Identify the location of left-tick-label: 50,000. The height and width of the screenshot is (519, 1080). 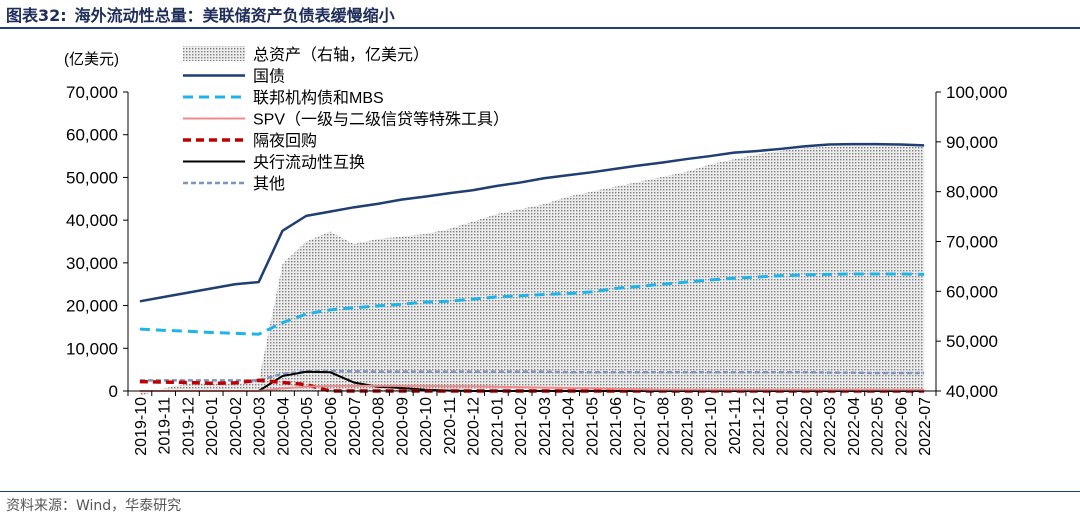
(92, 177).